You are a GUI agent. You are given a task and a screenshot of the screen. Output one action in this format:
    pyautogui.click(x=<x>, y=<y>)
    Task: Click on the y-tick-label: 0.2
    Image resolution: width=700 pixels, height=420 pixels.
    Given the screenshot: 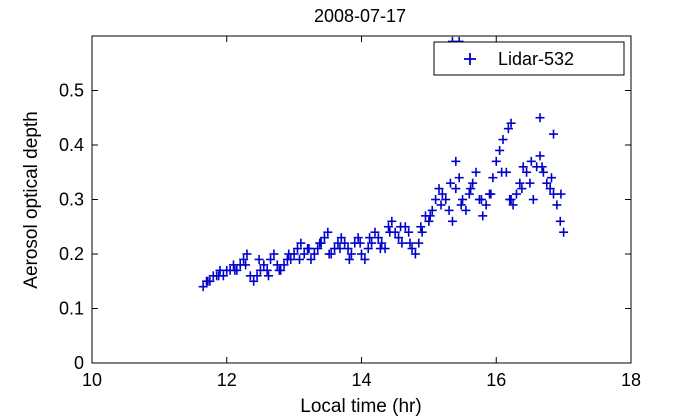 What is the action you would take?
    pyautogui.click(x=71, y=254)
    